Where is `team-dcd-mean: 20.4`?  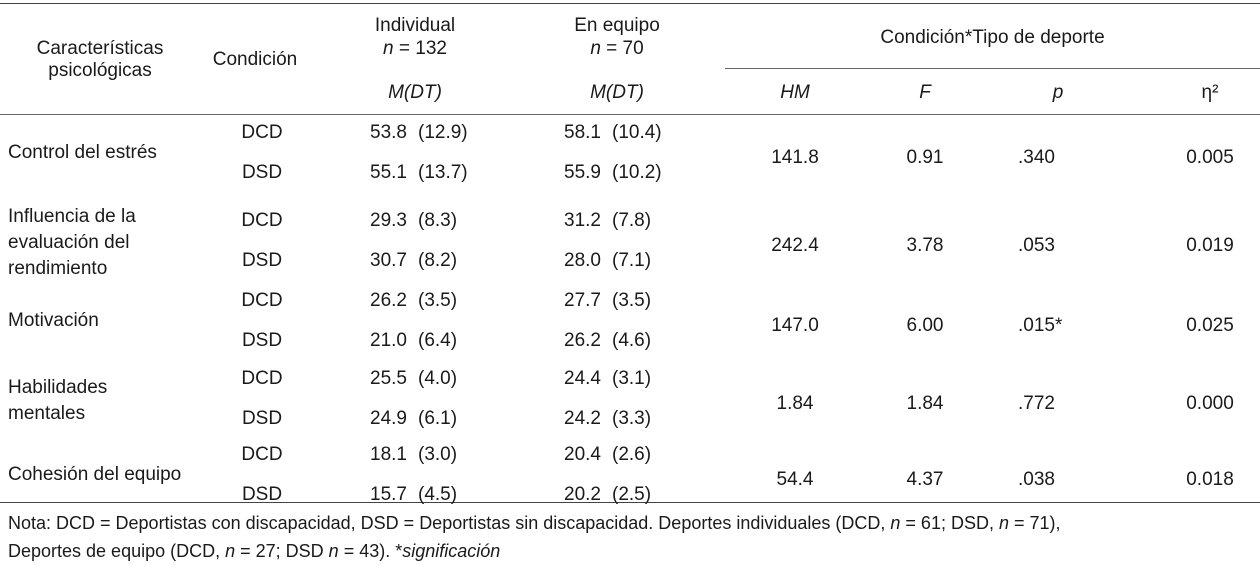 team-dcd-mean: 20.4 is located at coordinates (582, 454).